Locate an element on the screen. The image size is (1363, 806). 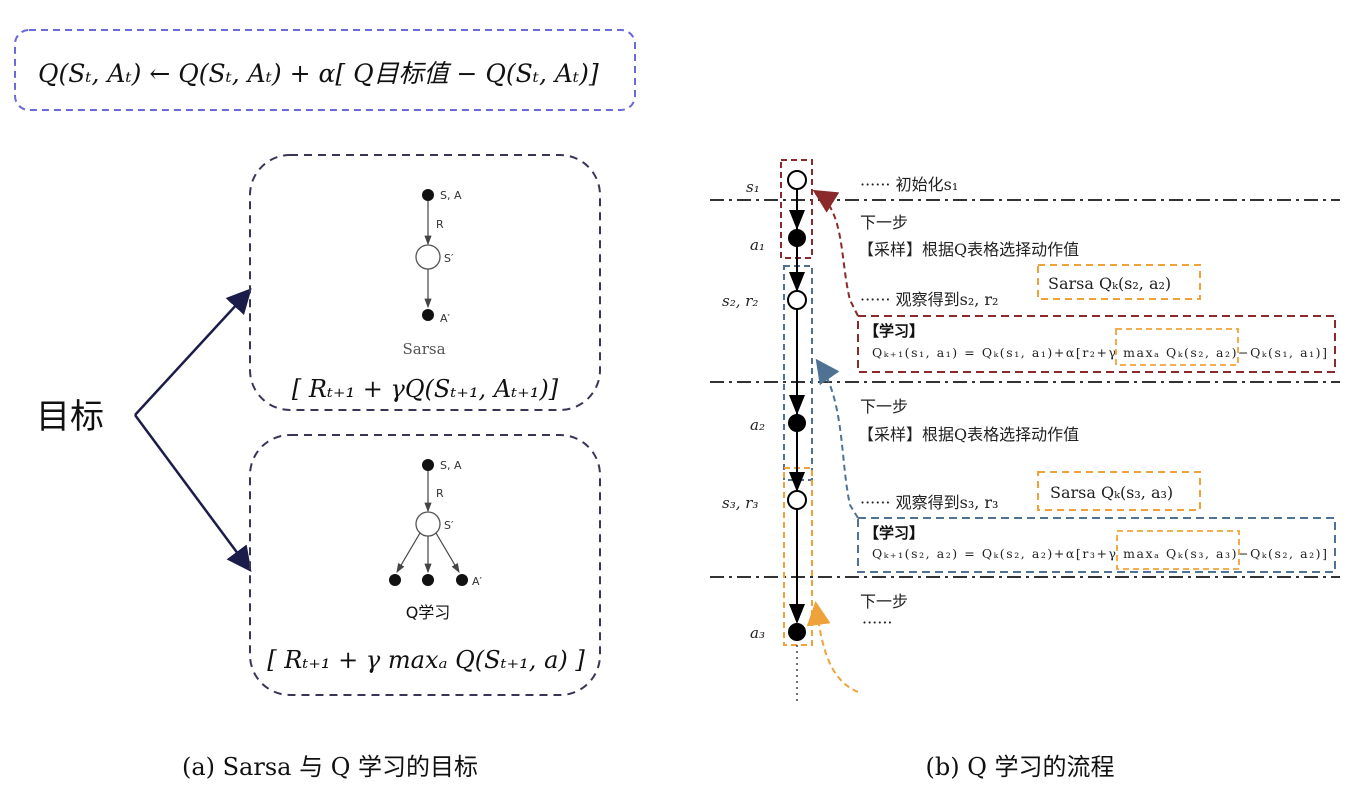
step1-sarsa: Sarsa Qₖ(s₂, a₂) is located at coordinates (1109, 283).